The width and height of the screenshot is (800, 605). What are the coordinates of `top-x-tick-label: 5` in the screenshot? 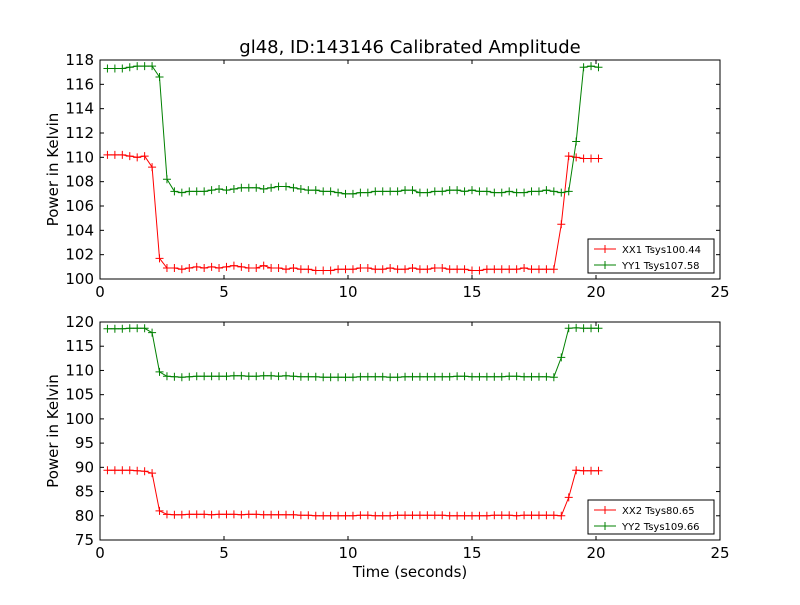 It's located at (224, 292).